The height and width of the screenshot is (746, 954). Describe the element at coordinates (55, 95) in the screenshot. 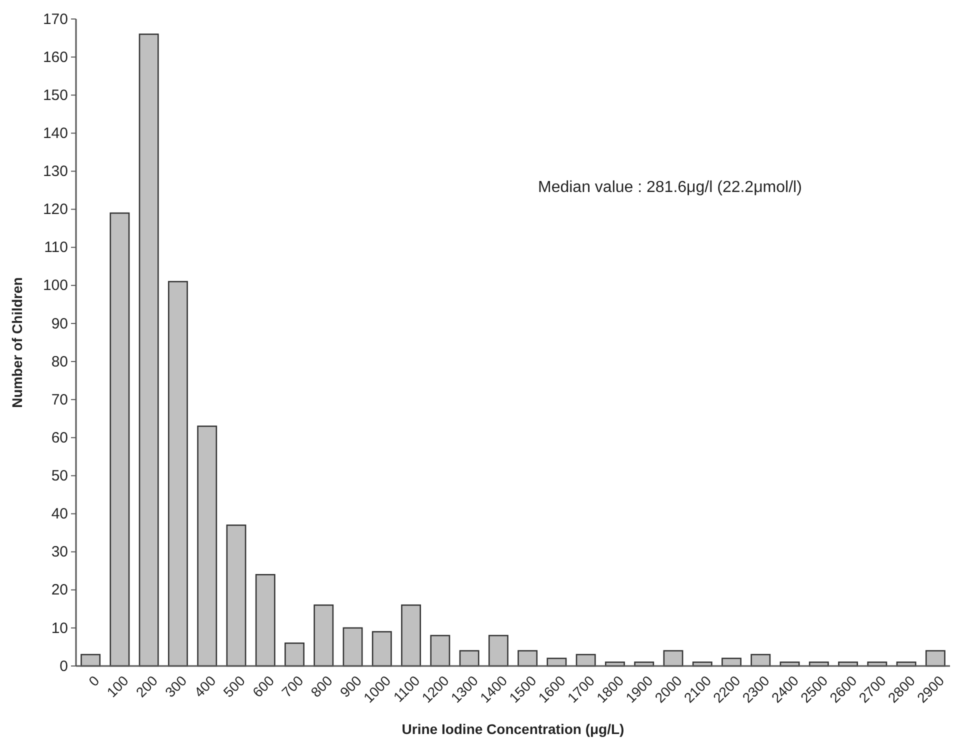

I see `y-tick-label: 150` at that location.